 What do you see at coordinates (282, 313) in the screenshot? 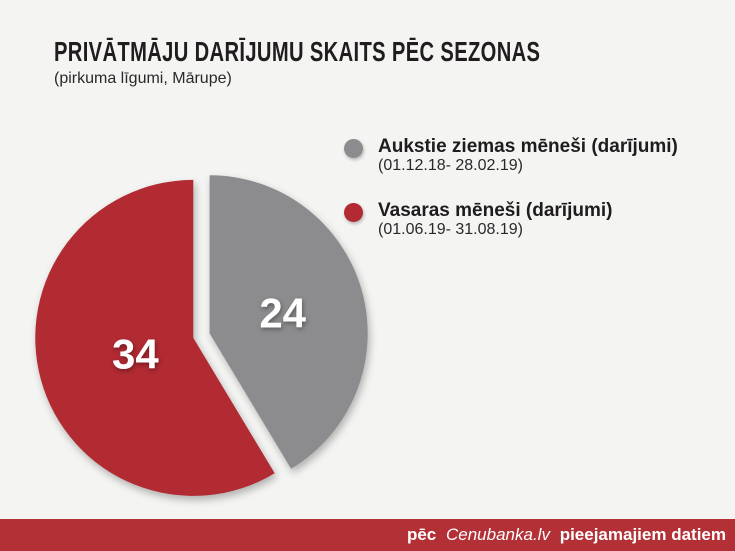
I see `pie-value-label-0: 24` at bounding box center [282, 313].